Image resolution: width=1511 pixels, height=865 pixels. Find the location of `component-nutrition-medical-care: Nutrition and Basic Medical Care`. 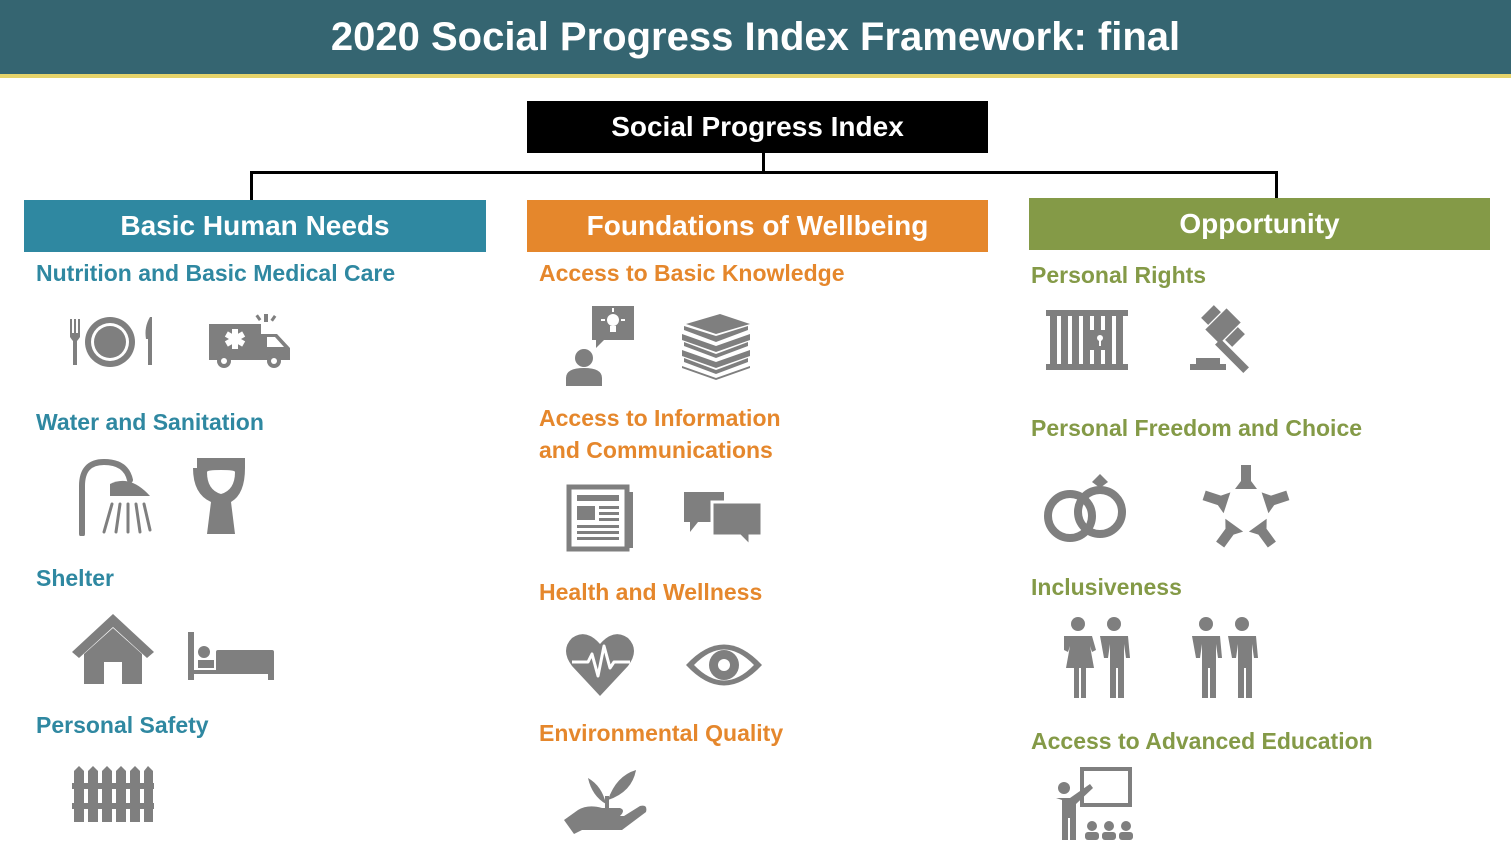

component-nutrition-medical-care: Nutrition and Basic Medical Care is located at coordinates (216, 273).